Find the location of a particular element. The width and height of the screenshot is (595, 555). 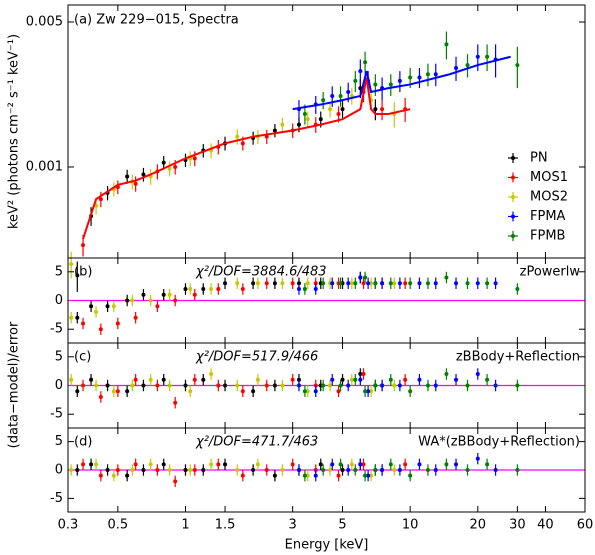

model-label: zBBody+Reflection is located at coordinates (518, 357).